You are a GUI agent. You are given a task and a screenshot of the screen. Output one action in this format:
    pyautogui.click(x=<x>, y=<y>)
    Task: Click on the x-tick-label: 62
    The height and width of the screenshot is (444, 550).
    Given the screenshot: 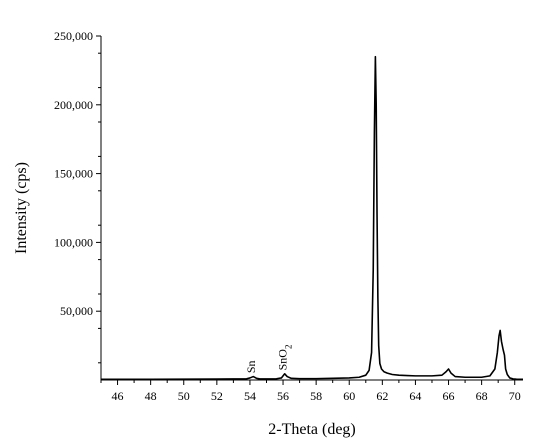 What is the action you would take?
    pyautogui.click(x=382, y=396)
    